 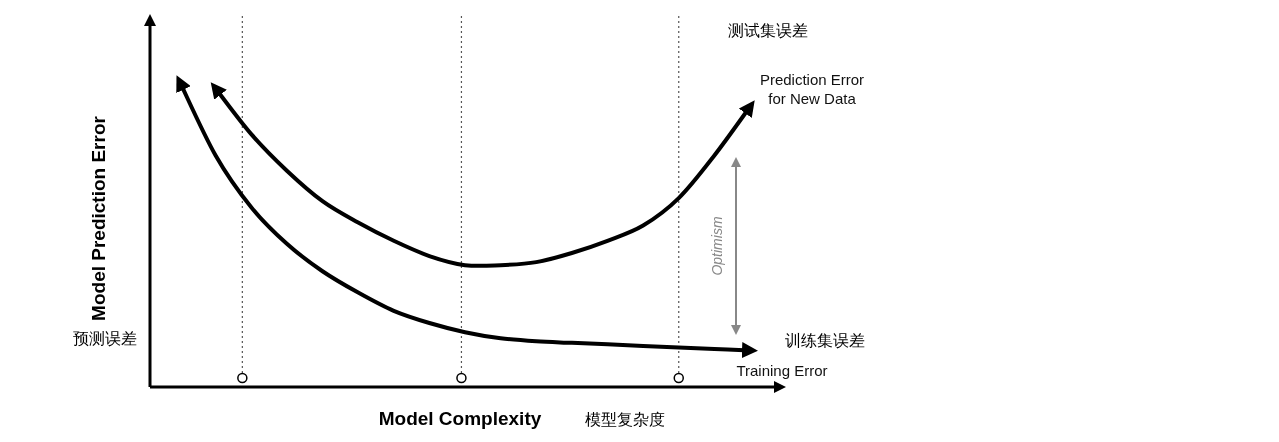 I want to click on x-axis-title: Model Complexity, so click(x=460, y=418).